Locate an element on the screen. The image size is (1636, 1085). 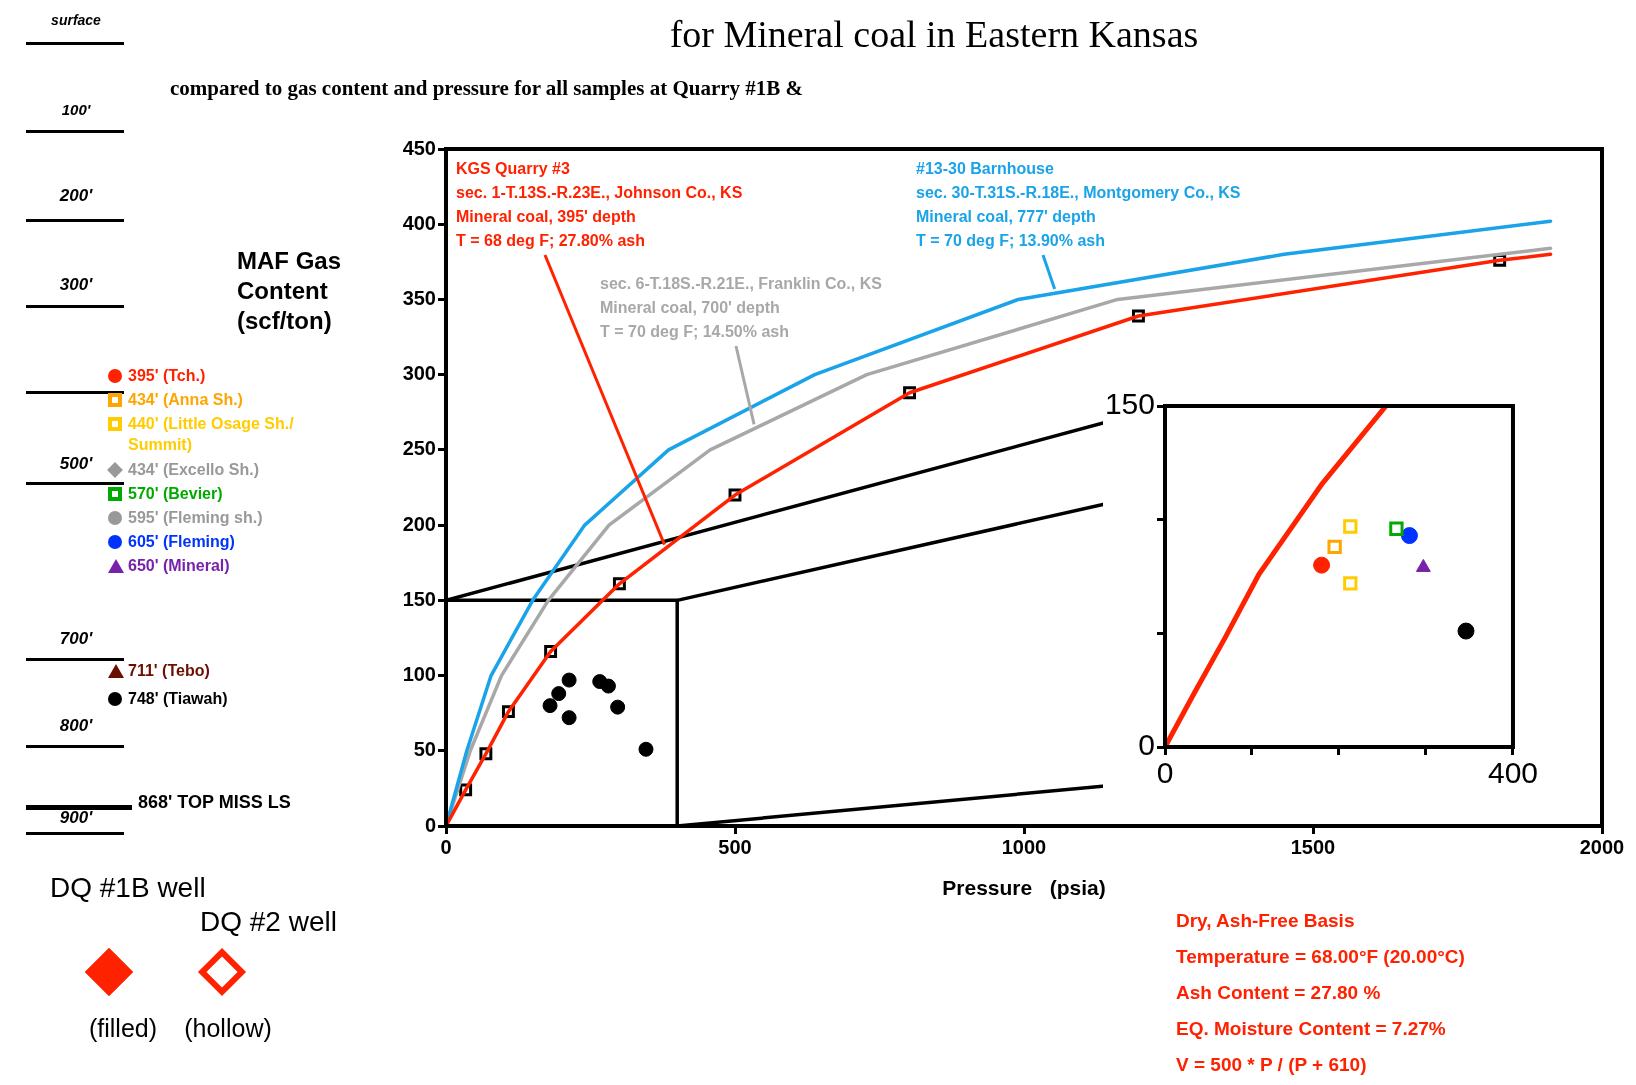
x-tick-label: 0 is located at coordinates (446, 846).